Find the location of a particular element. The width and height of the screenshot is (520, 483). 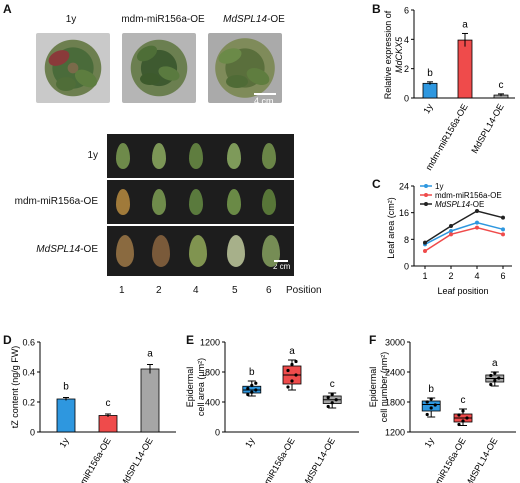

position-label-5: 5 is located at coordinates (235, 290).